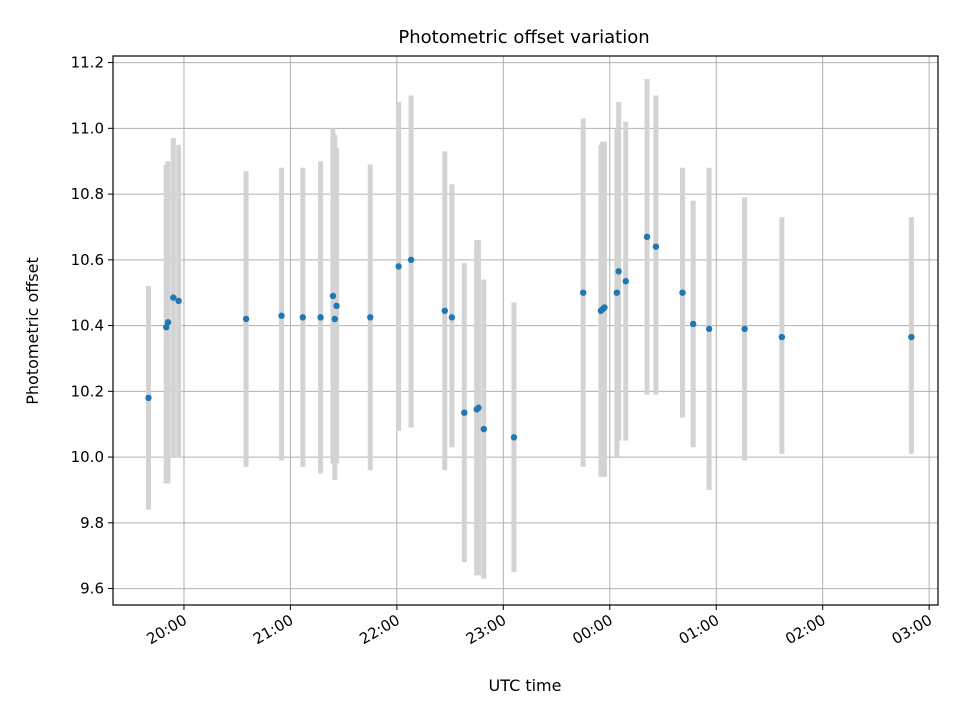  What do you see at coordinates (87, 457) in the screenshot?
I see `y-tick-label: 10.0` at bounding box center [87, 457].